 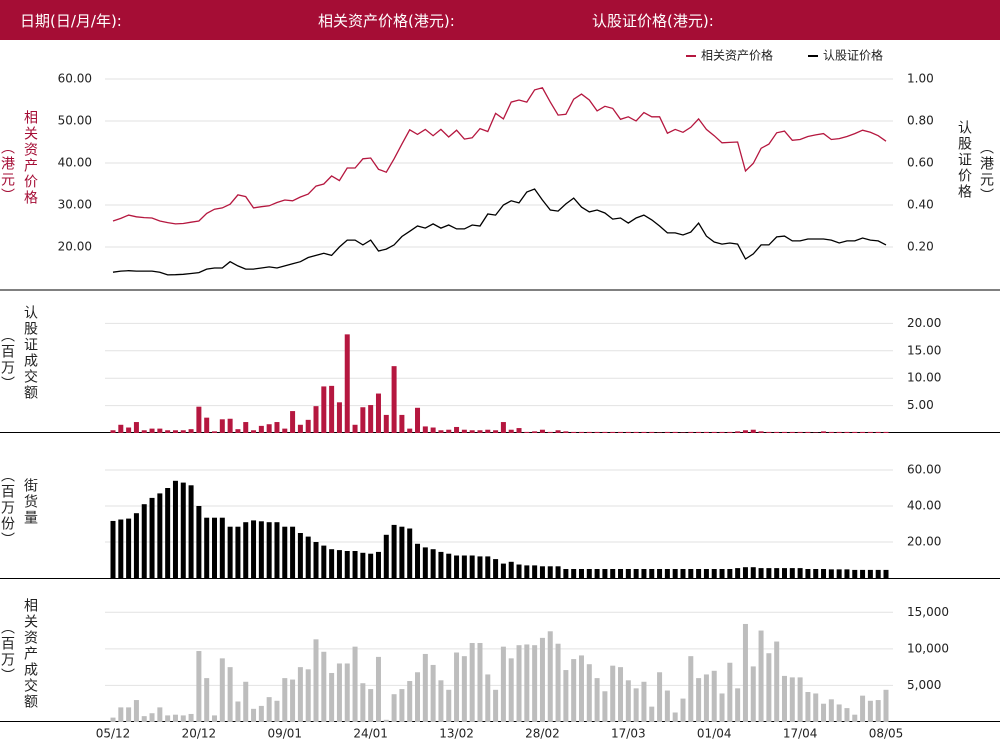 I want to click on x-tick-label: 09/01, so click(x=284, y=734).